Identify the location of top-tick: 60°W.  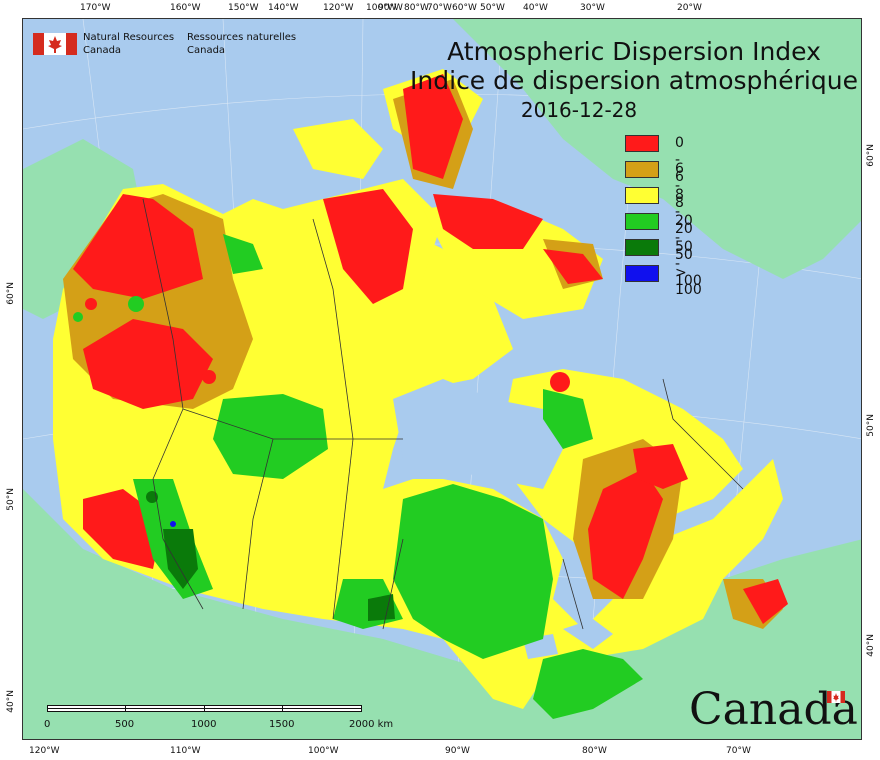
(464, 8).